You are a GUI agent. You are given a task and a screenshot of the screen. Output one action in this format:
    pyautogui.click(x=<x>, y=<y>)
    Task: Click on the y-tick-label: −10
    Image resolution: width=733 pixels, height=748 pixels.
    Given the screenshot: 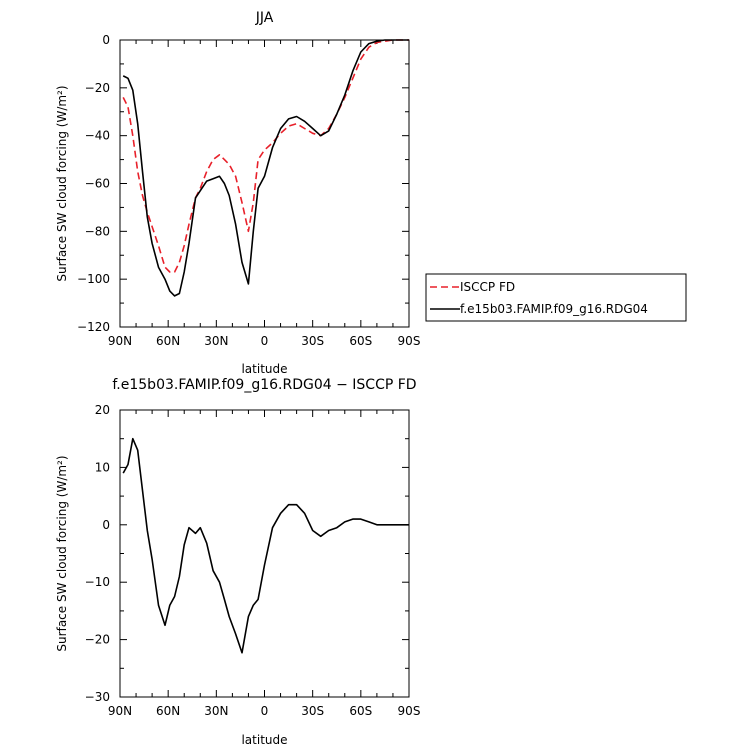 What is the action you would take?
    pyautogui.click(x=97, y=582)
    